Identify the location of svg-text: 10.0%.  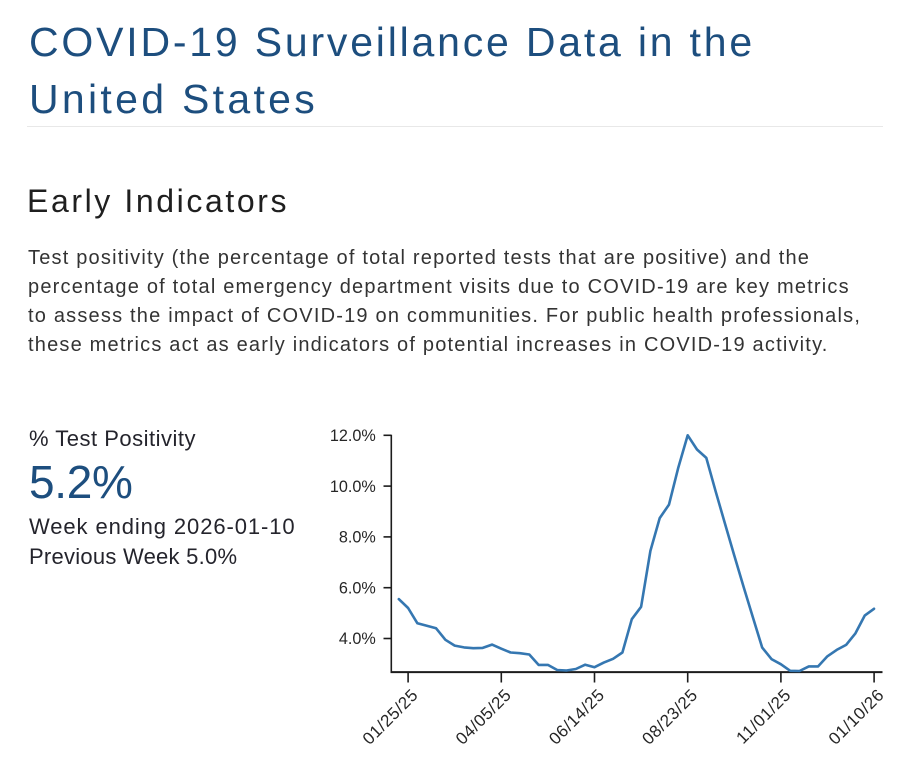
(353, 487).